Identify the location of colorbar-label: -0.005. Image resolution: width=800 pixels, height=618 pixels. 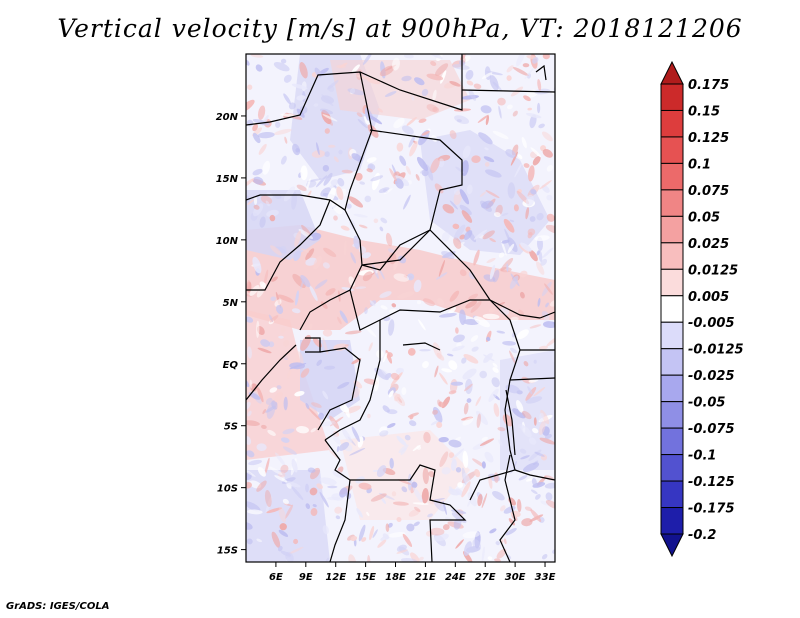
(711, 323).